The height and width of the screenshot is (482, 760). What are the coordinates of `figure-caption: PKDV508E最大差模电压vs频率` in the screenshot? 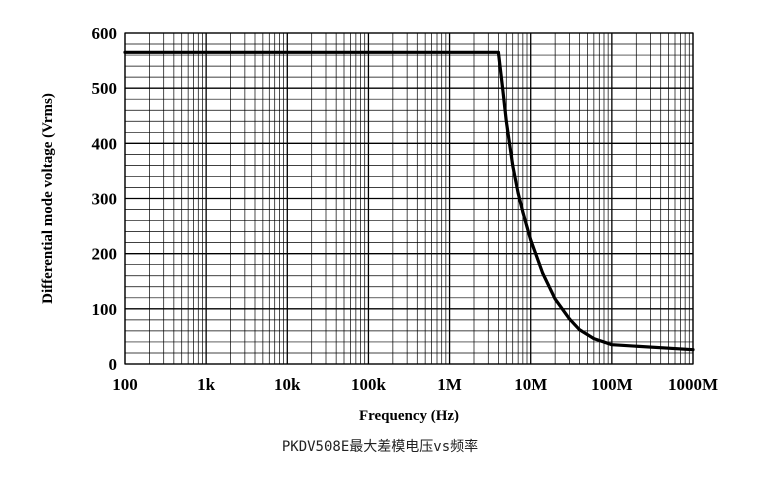 It's located at (380, 447).